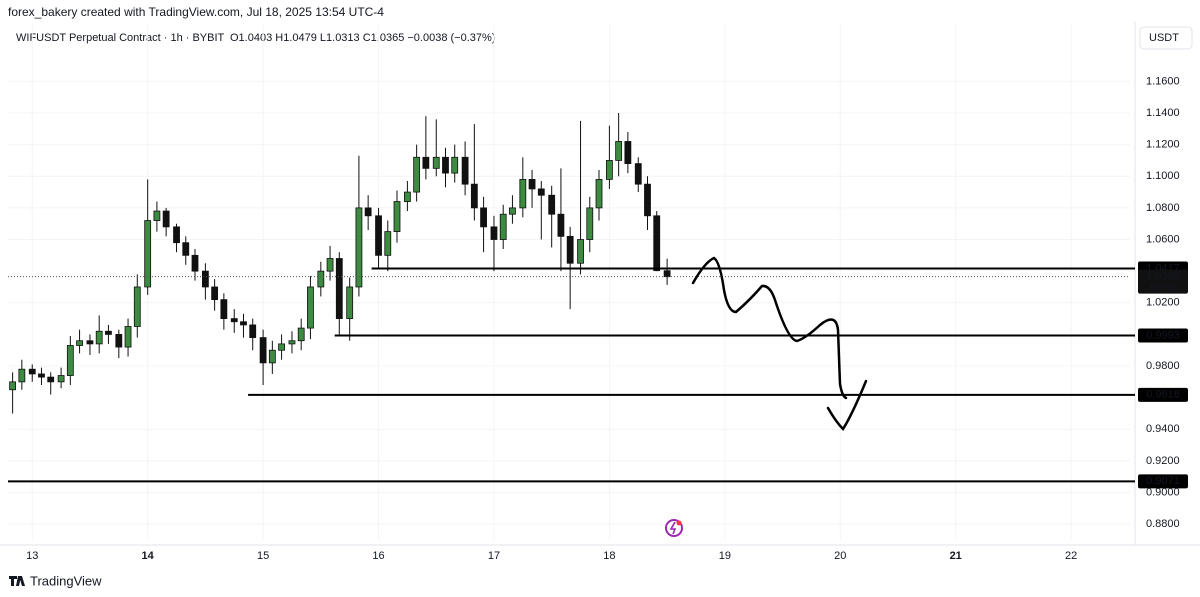 This screenshot has height=597, width=1200. Describe the element at coordinates (1163, 113) in the screenshot. I see `y-tick-label: 1.1400` at that location.